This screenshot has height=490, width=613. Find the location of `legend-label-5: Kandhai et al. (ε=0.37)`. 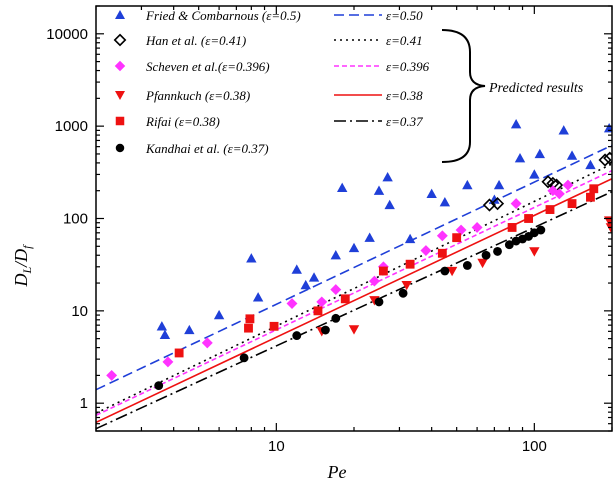

legend-label-5: Kandhai et al. (ε=0.37) is located at coordinates (207, 148).